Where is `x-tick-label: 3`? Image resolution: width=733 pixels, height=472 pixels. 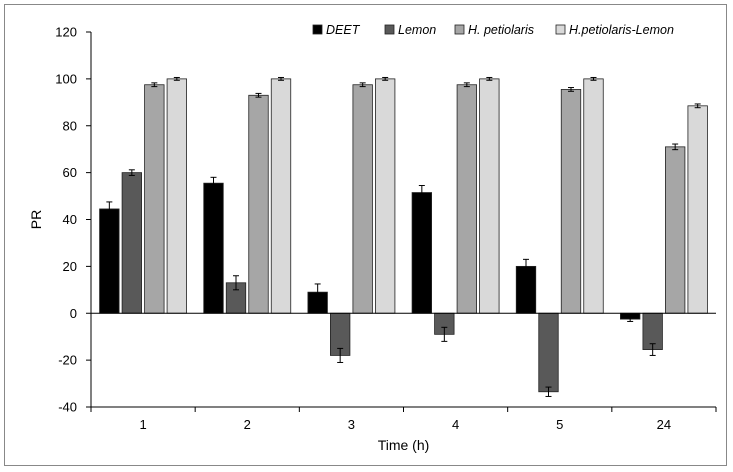 x-tick-label: 3 is located at coordinates (351, 424).